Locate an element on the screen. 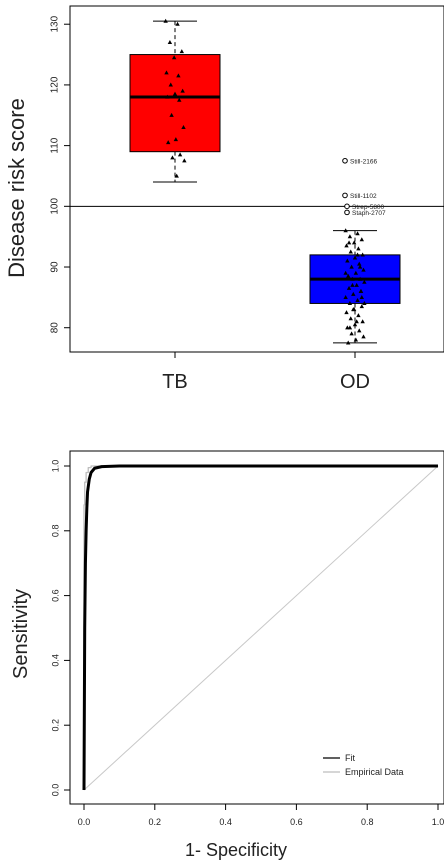 The image size is (444, 864). roc-y-tick-label: 0.0 is located at coordinates (55, 790).